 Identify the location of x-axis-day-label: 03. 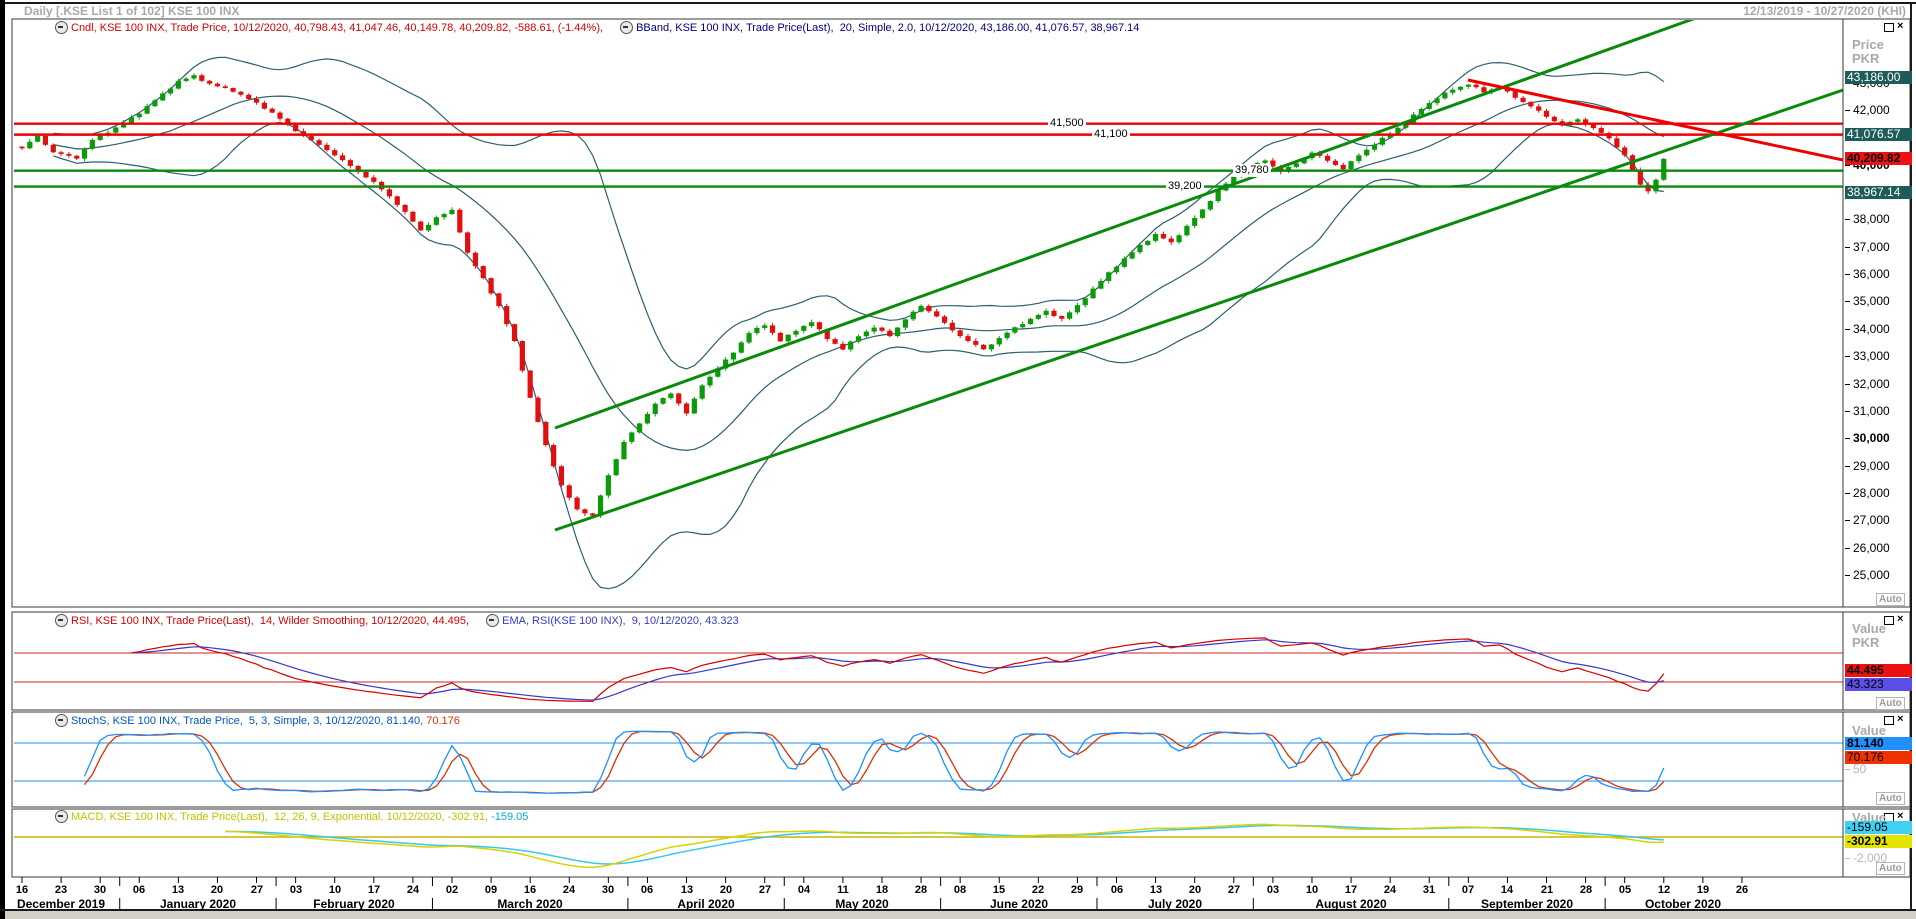
(1273, 890).